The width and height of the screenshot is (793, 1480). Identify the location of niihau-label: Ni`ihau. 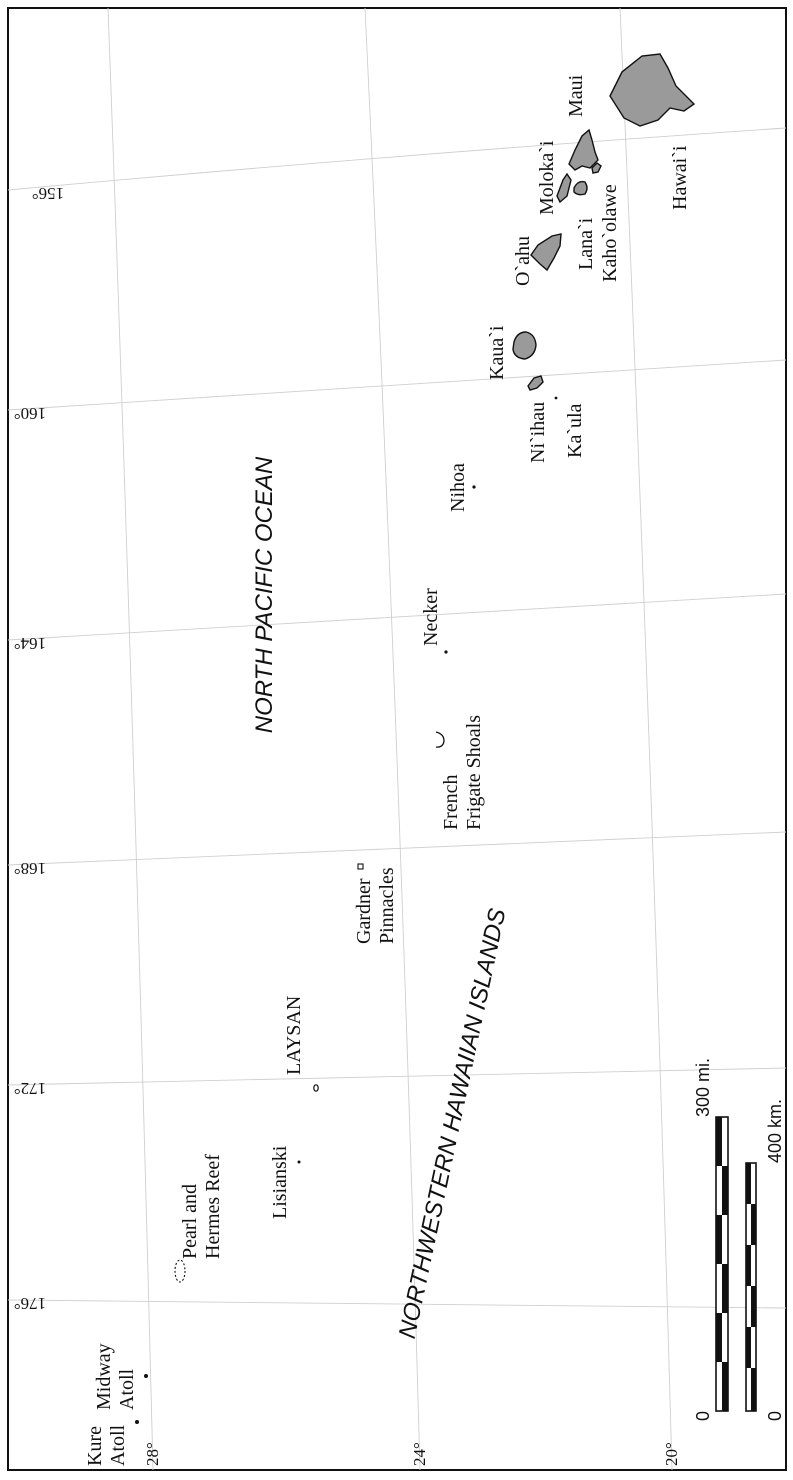
(538, 432).